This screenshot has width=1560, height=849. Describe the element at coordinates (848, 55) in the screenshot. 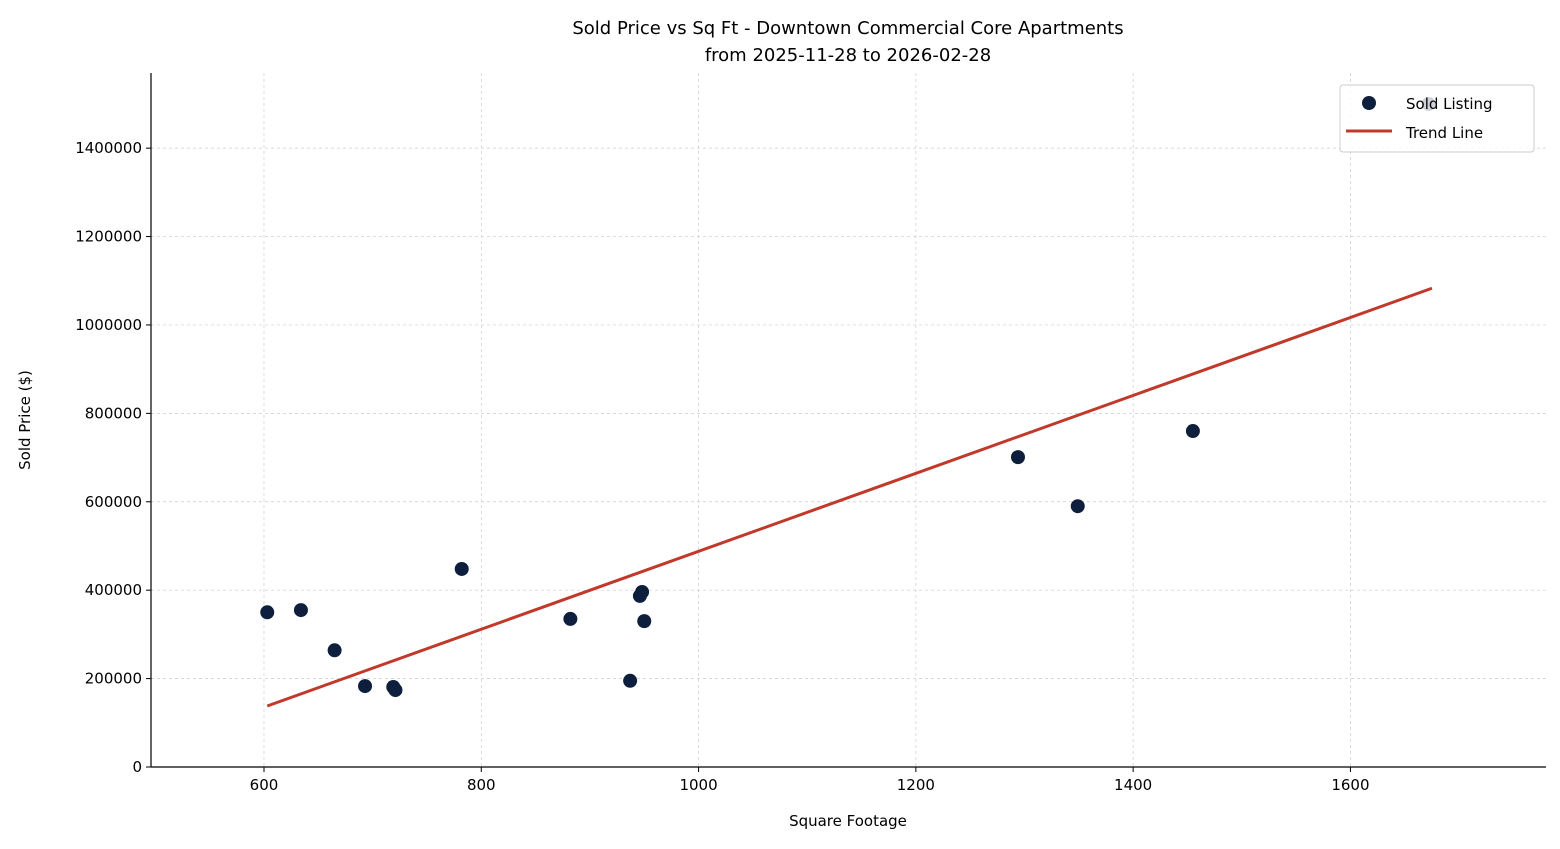

I see `chart-subtitle: from 2025-11-28 to 2026-02-28` at that location.